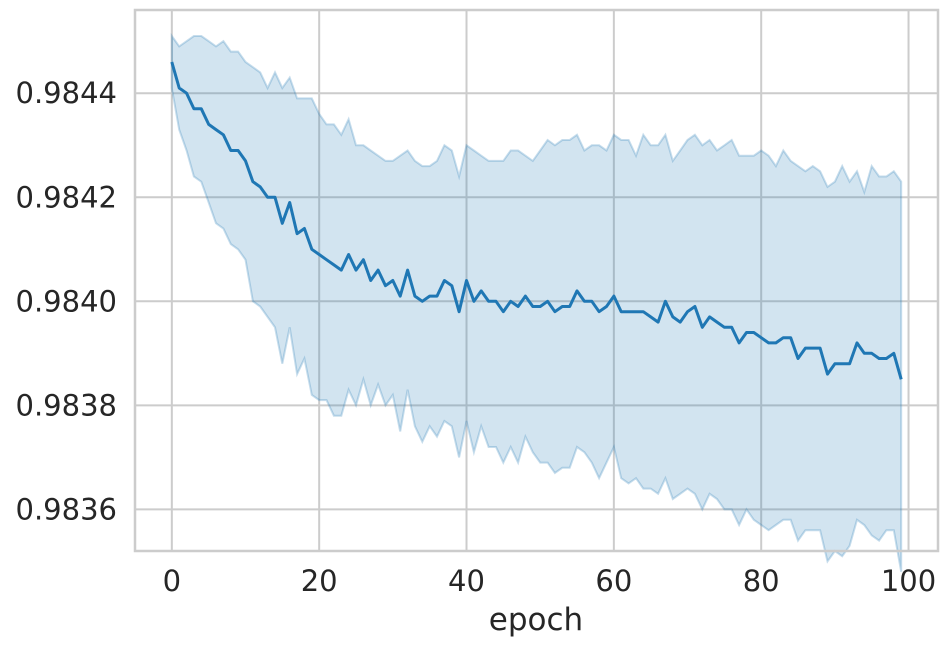 Image resolution: width=947 pixels, height=648 pixels. Describe the element at coordinates (613, 581) in the screenshot. I see `x-tick-label: 60` at that location.